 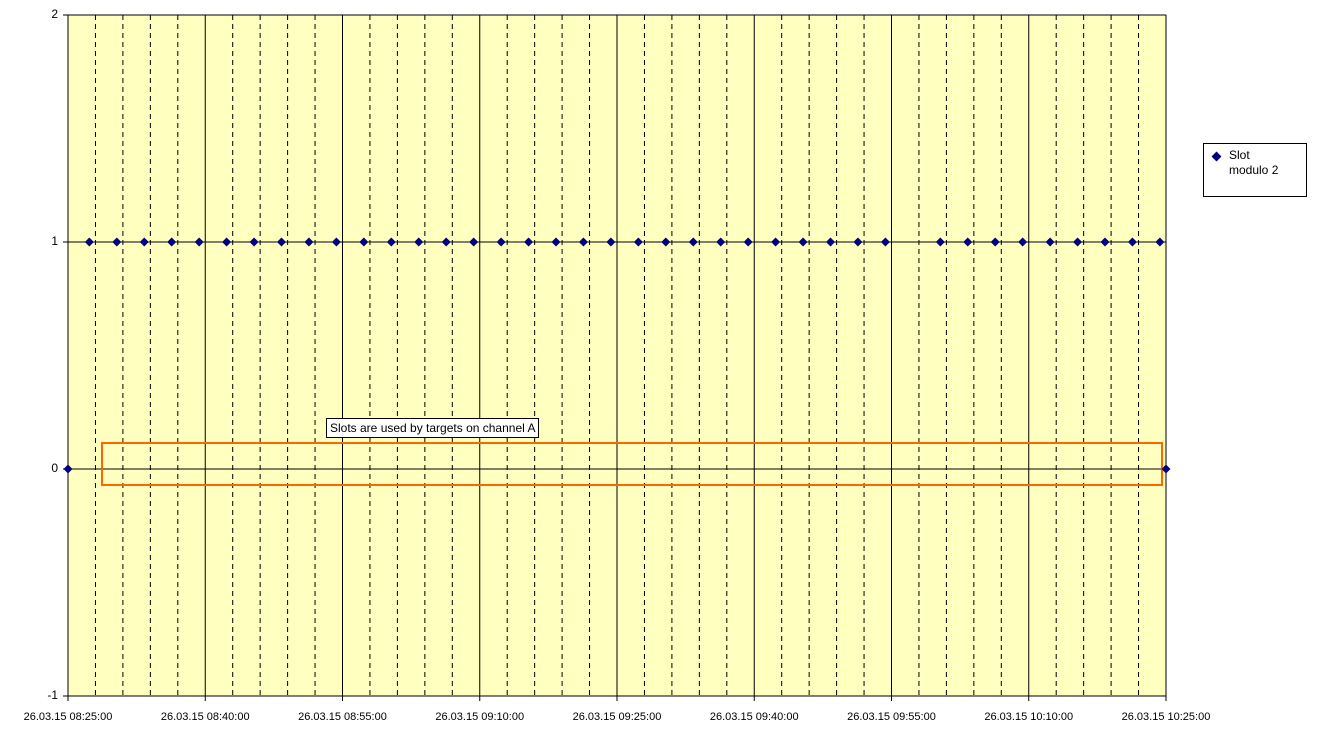 What do you see at coordinates (433, 428) in the screenshot?
I see `annotation: Slots are used by targets on channel A` at bounding box center [433, 428].